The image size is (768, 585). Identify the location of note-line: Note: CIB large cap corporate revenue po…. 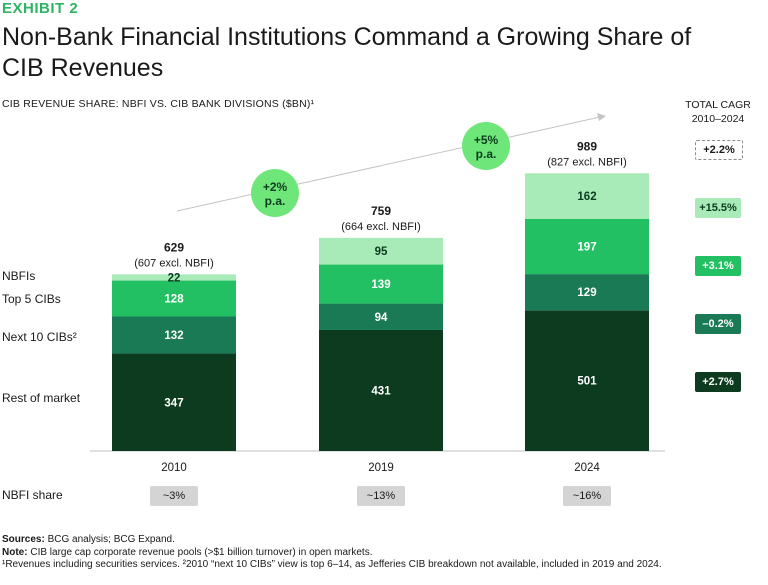
(332, 553).